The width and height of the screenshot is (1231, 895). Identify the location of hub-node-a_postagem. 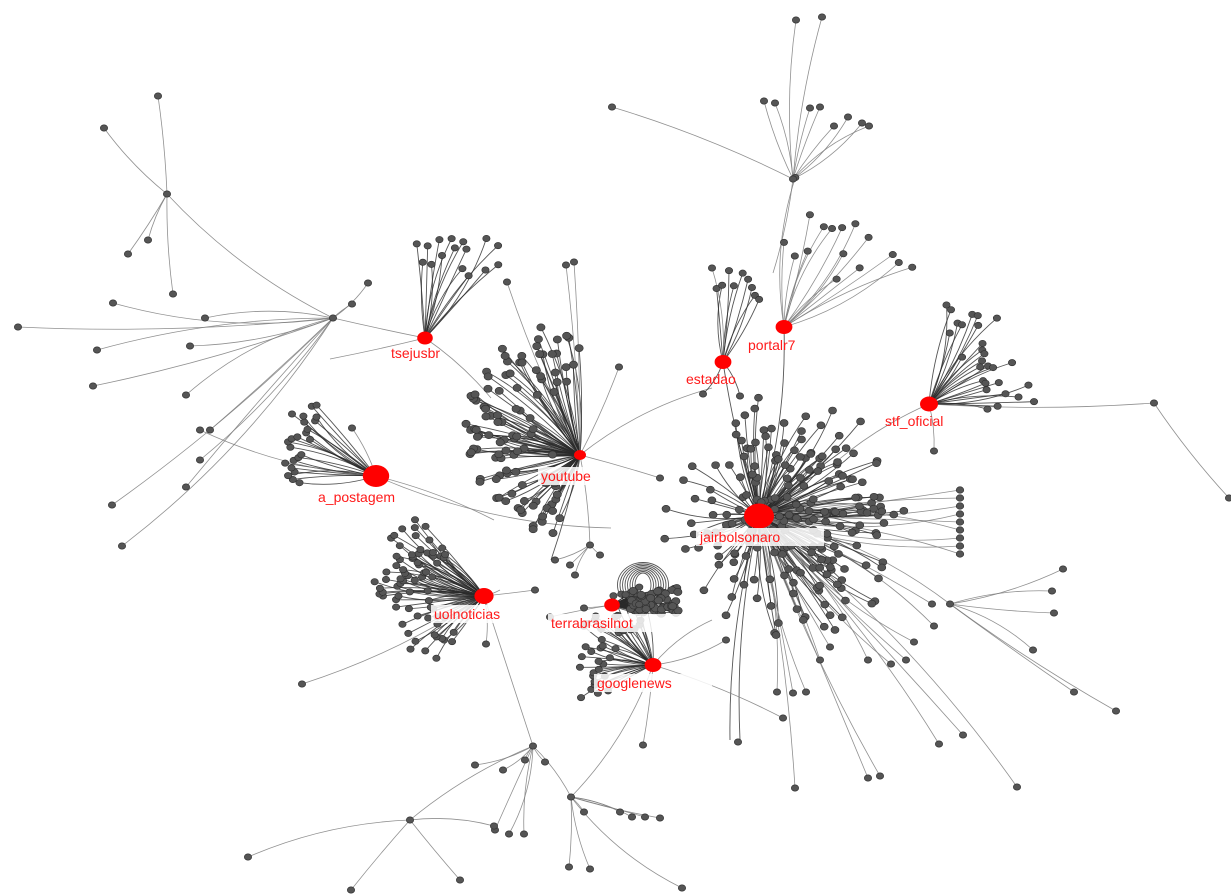
(376, 476).